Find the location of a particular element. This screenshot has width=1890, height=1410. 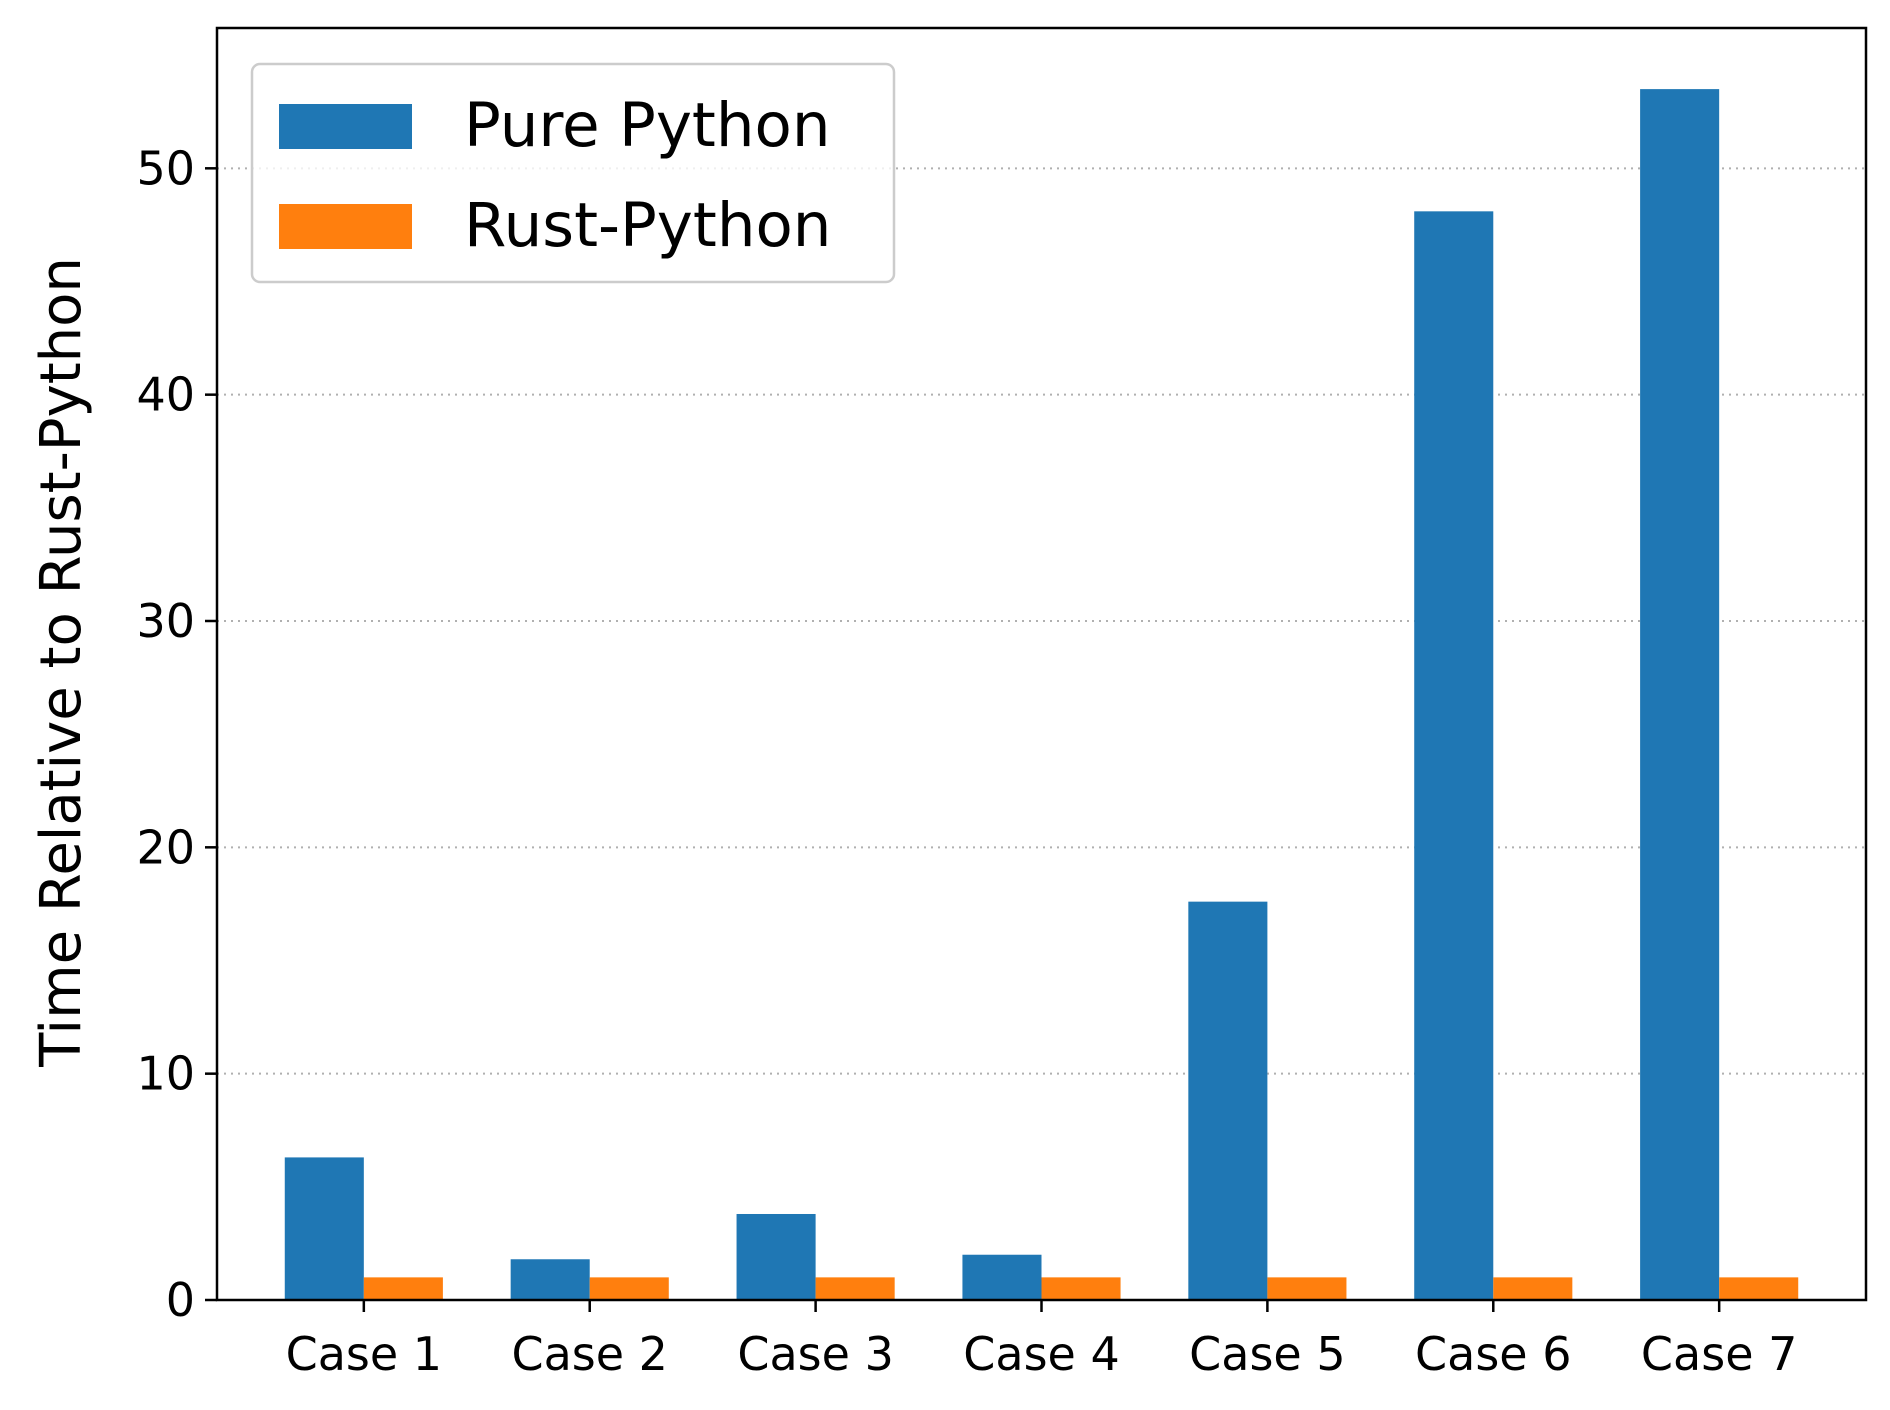

y-tick-label-40: 40 is located at coordinates (165, 395).